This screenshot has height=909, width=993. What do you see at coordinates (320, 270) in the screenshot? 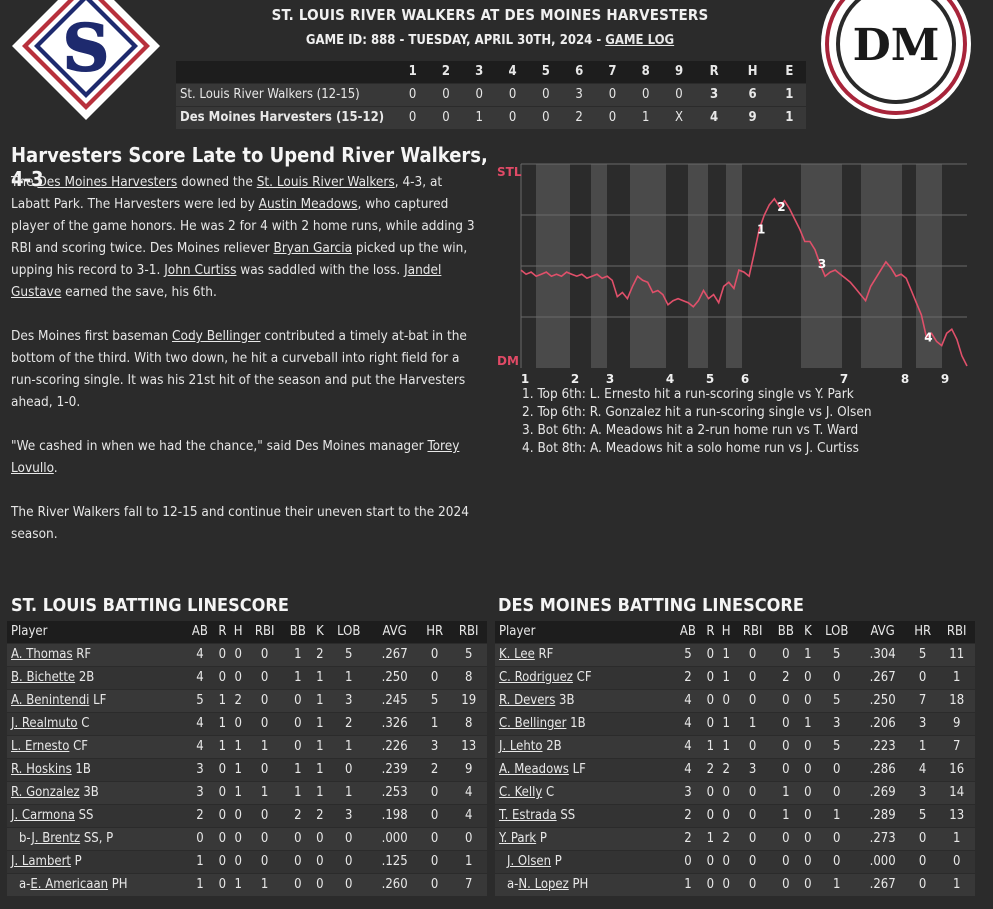
I see `text: was saddled with the loss.` at bounding box center [320, 270].